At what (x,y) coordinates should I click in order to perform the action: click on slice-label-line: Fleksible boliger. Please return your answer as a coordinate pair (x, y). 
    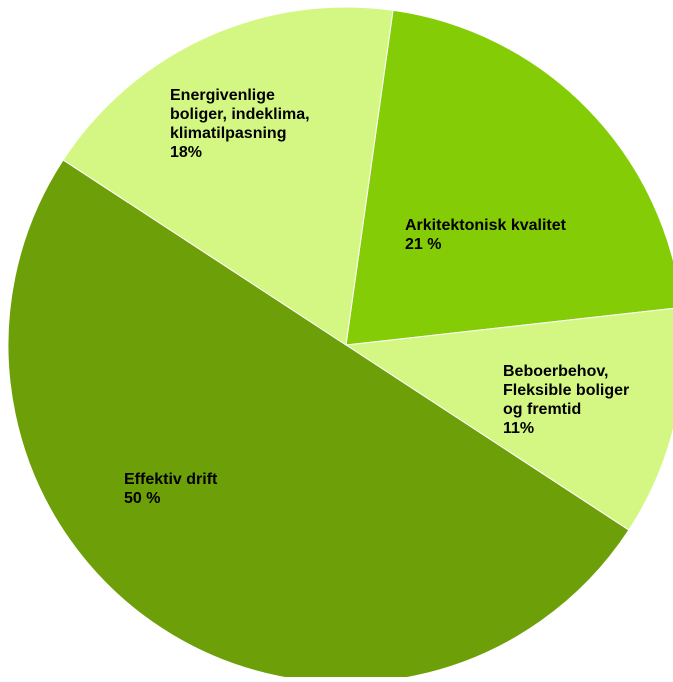
    Looking at the image, I should click on (566, 390).